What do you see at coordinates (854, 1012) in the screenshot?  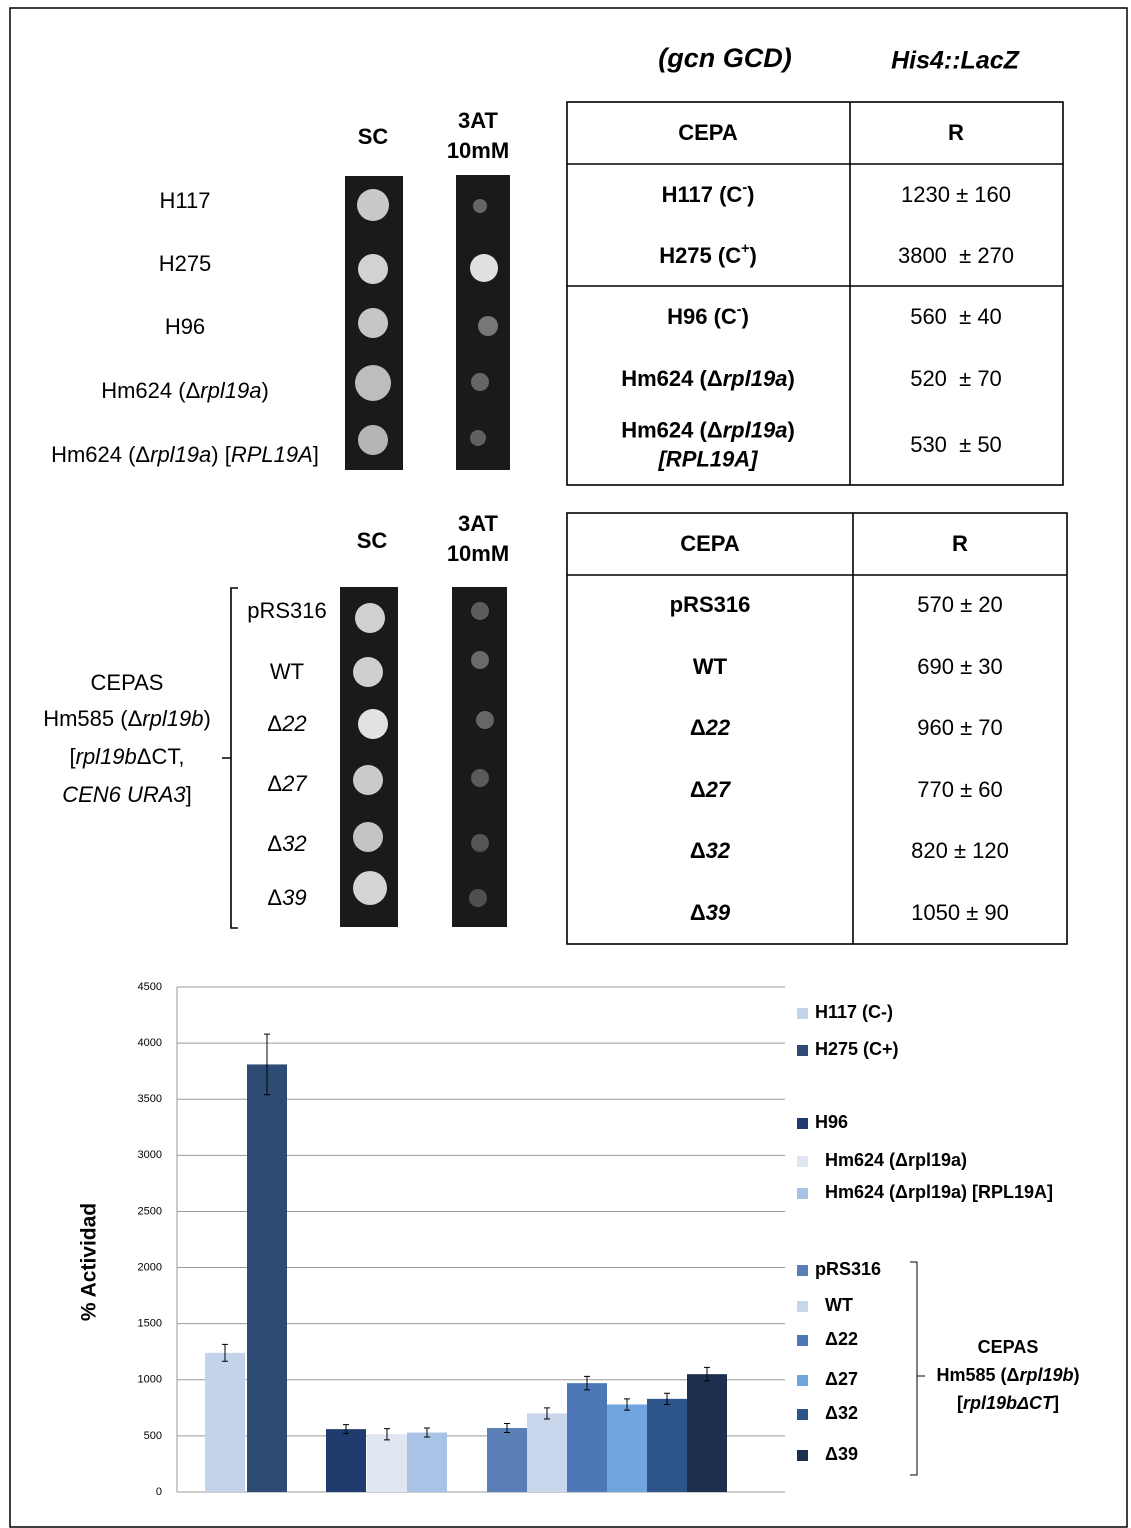 I see `legend-label: H117 (C-)` at bounding box center [854, 1012].